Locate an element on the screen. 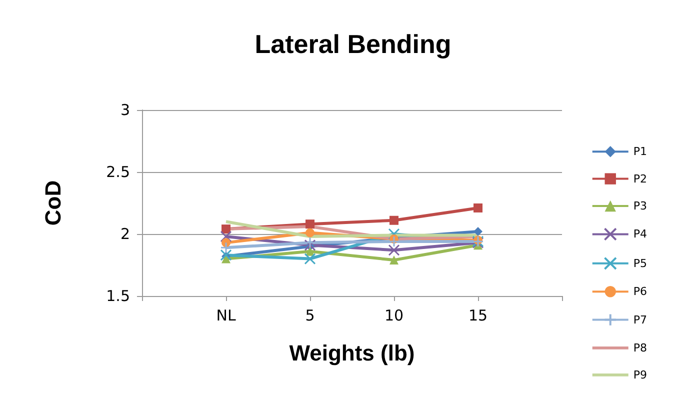 The image size is (678, 408). legend-label: P6 is located at coordinates (640, 291).